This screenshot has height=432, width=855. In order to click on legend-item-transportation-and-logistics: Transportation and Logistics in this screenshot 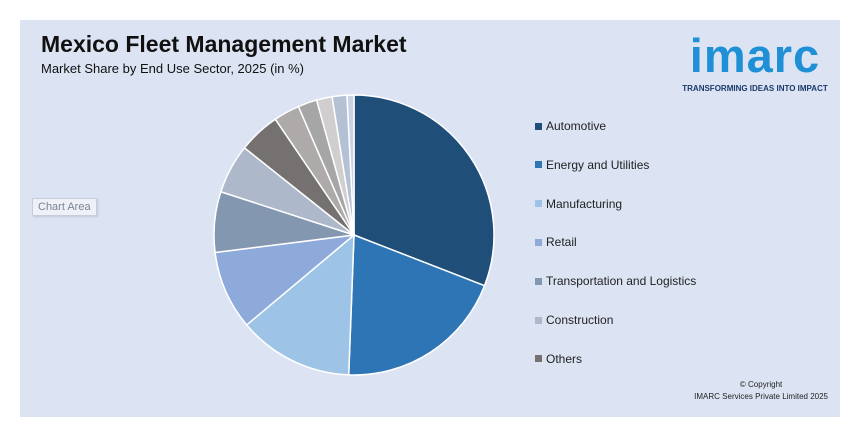, I will do `click(615, 281)`.